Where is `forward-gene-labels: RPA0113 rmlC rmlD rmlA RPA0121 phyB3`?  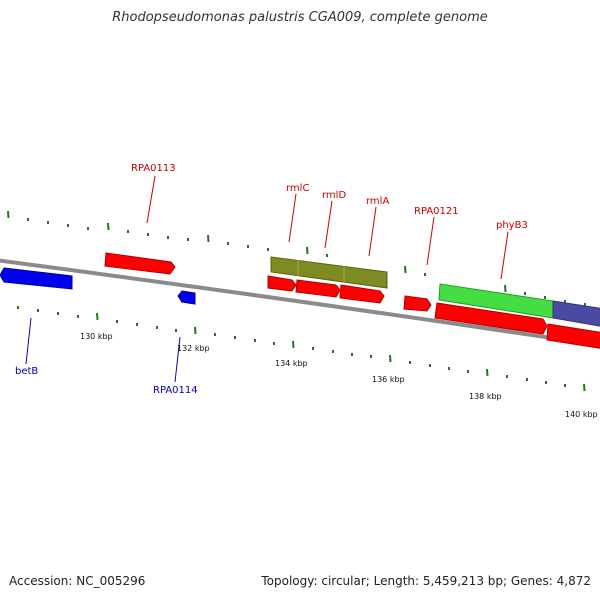
forward-gene-labels: RPA0113 rmlC rmlD rmlA RPA0121 phyB3 is located at coordinates (329, 197).